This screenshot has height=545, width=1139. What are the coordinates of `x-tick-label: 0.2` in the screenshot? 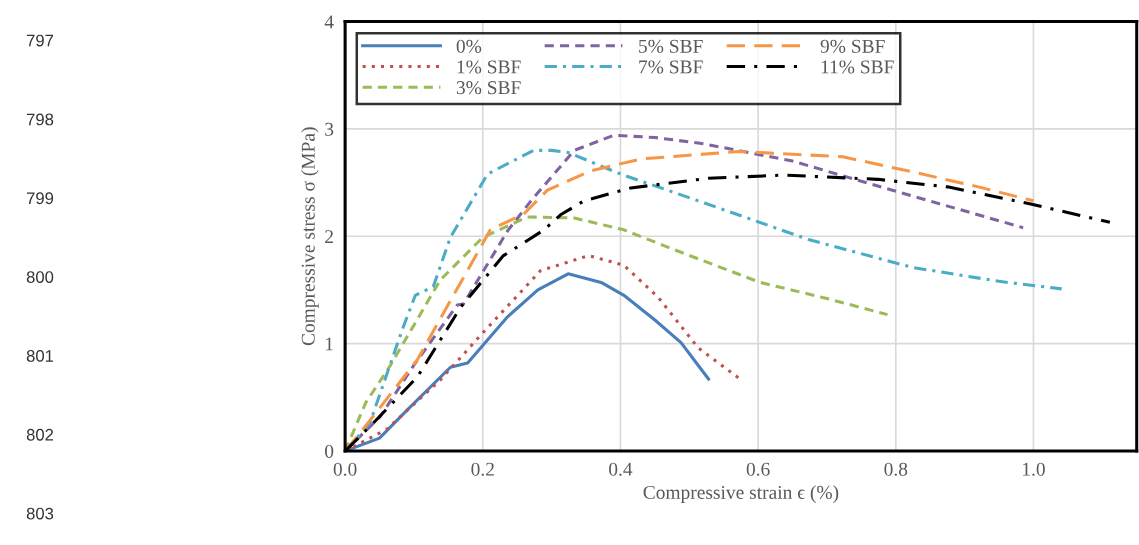 It's located at (482, 469).